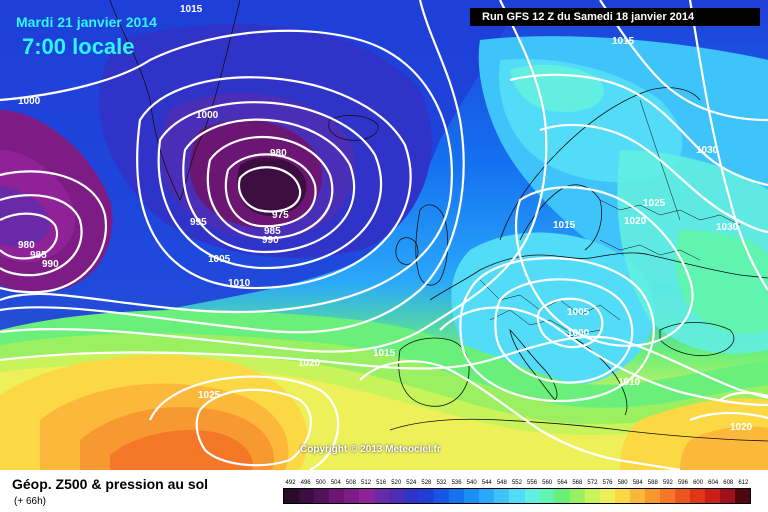 The height and width of the screenshot is (512, 768). I want to click on scale-label: 532, so click(441, 483).